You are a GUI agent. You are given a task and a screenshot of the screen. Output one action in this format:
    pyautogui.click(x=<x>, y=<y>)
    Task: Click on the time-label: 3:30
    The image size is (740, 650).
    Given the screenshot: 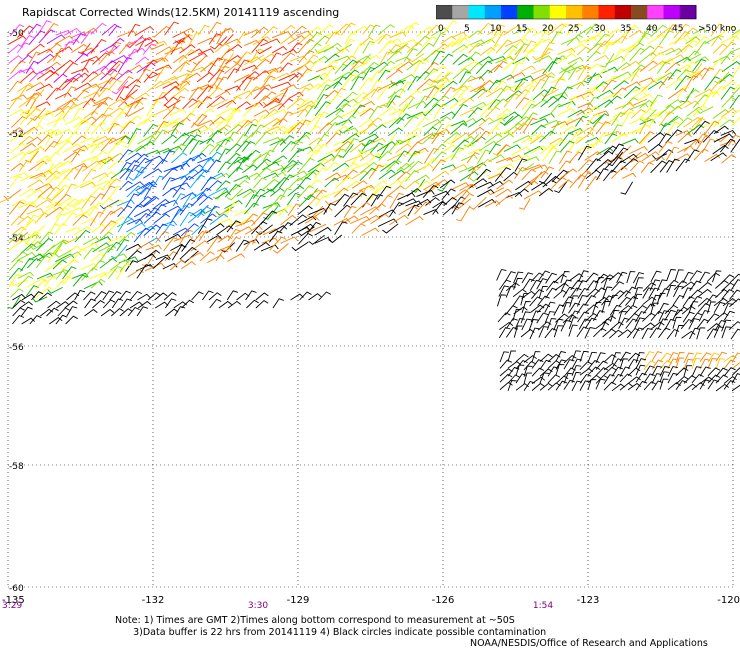 What is the action you would take?
    pyautogui.click(x=258, y=606)
    